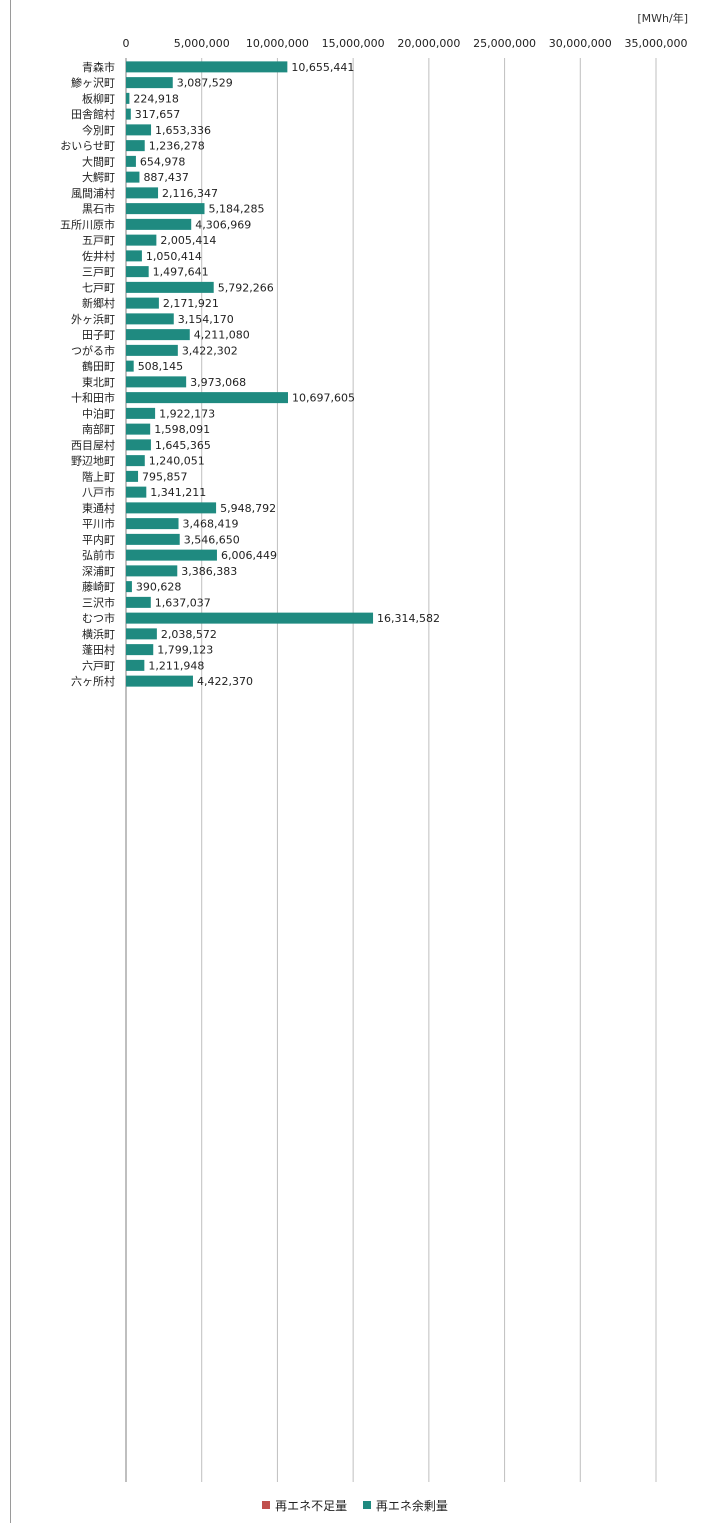  Describe the element at coordinates (98, 382) in the screenshot. I see `category-label: 東北町` at that location.